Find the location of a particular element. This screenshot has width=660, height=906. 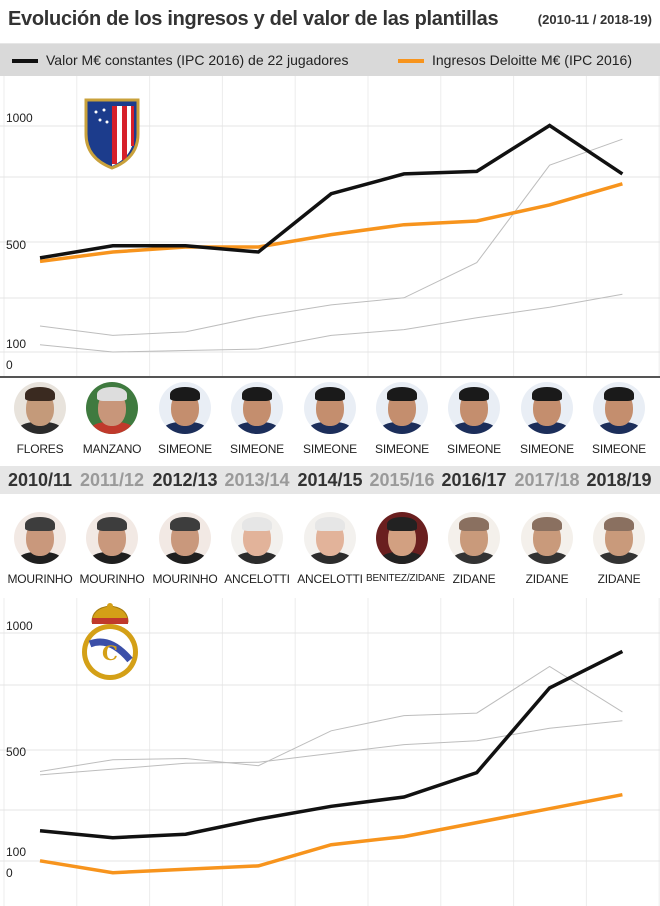

atletico-coach-6: SIMEONE is located at coordinates (402, 419).